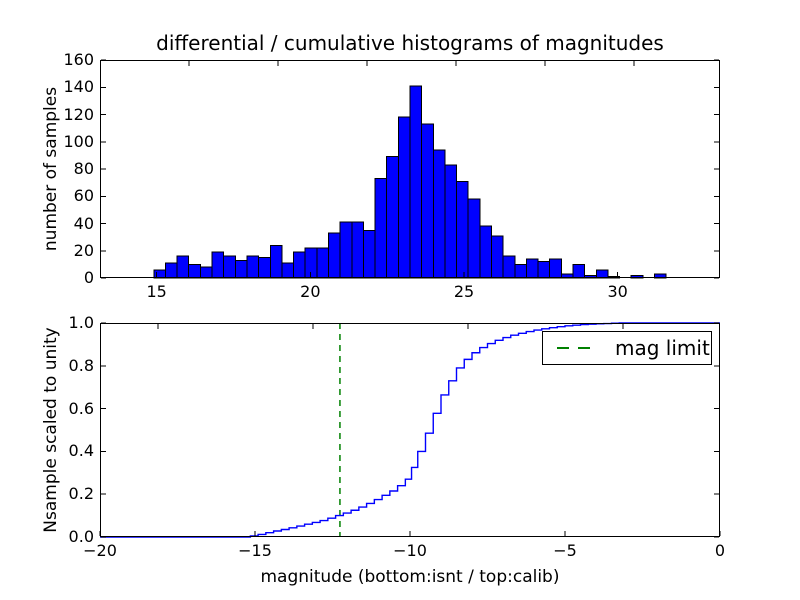 The height and width of the screenshot is (600, 800). Describe the element at coordinates (83, 168) in the screenshot. I see `top-y-tick-label: 80` at that location.